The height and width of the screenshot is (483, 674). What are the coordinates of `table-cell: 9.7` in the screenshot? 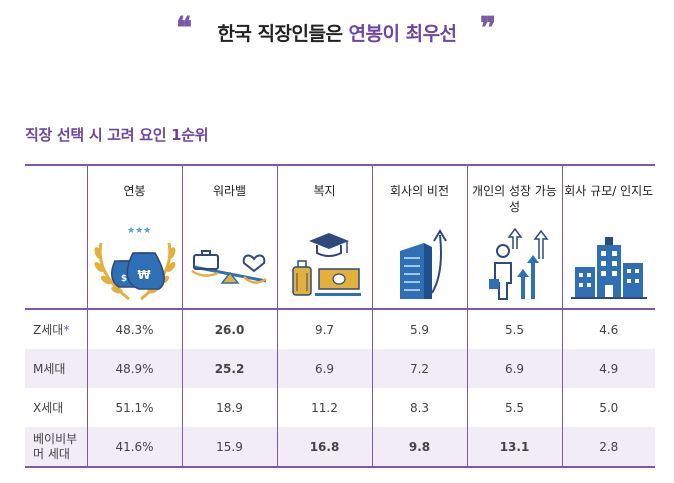 It's located at (324, 328).